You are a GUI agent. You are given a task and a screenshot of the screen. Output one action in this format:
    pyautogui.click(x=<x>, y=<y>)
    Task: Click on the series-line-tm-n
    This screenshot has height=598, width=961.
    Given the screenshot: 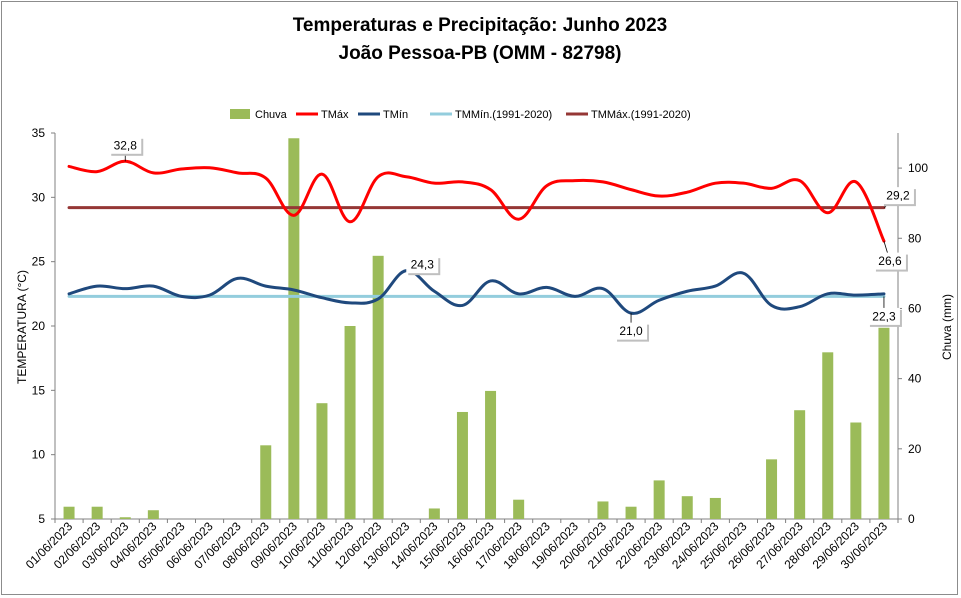 What is the action you would take?
    pyautogui.click(x=476, y=292)
    